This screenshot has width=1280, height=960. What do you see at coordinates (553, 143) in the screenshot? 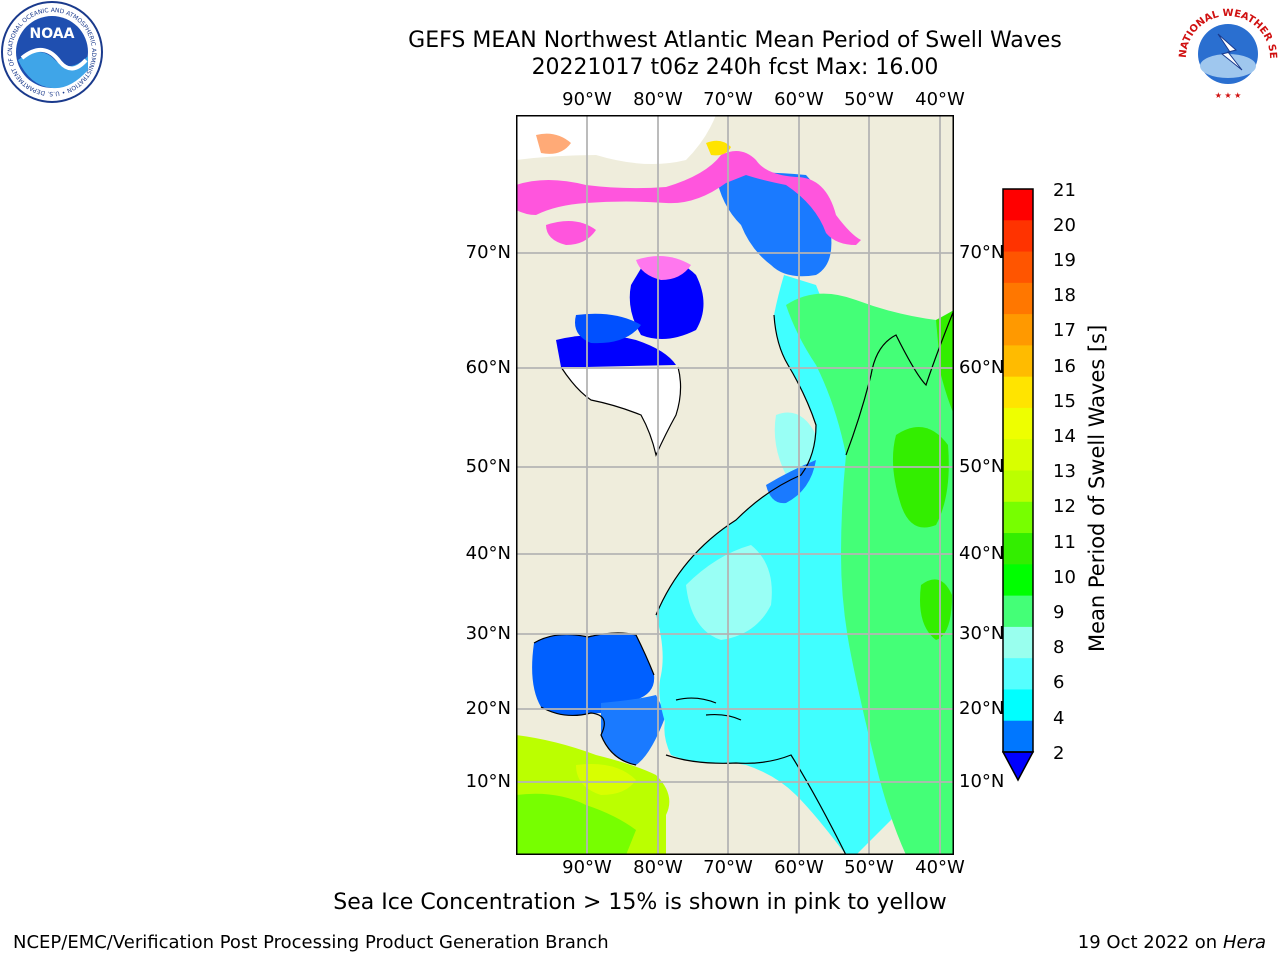
I see `sea-ice-orange` at bounding box center [553, 143].